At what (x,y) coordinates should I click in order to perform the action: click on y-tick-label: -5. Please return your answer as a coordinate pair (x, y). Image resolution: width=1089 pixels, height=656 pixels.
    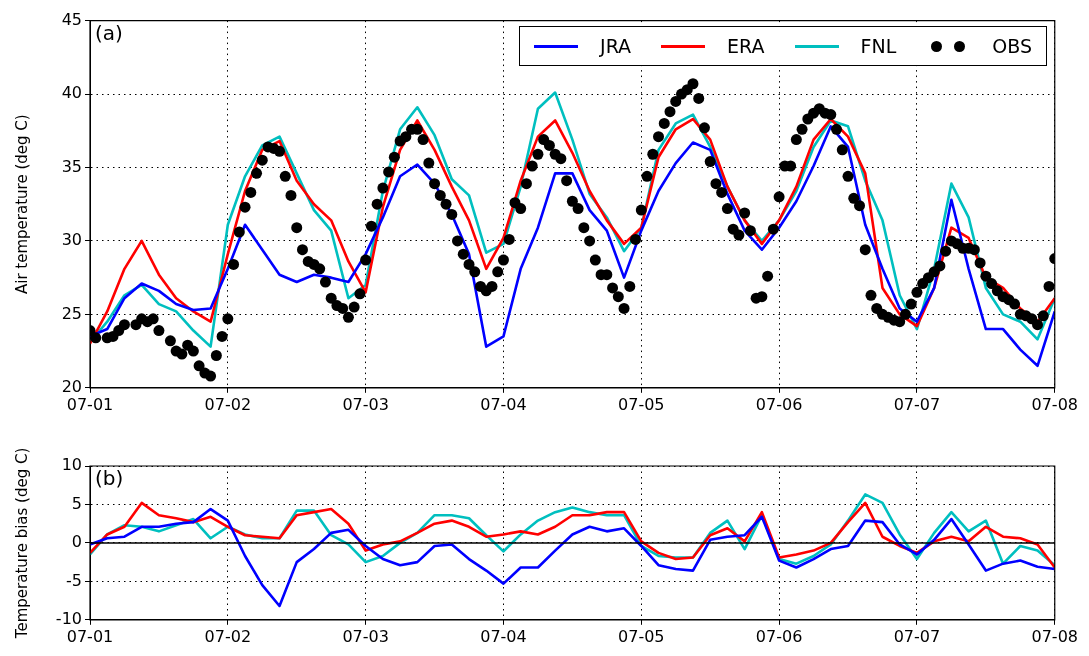
    Looking at the image, I should click on (74, 580).